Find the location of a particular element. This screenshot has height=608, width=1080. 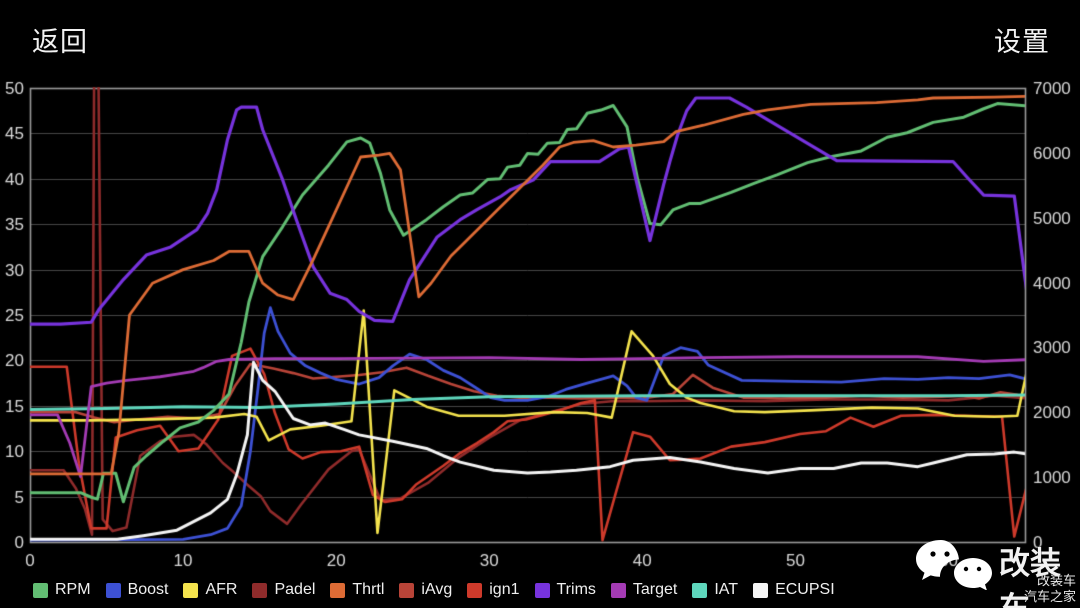

legend-item-target: Target is located at coordinates (644, 590).